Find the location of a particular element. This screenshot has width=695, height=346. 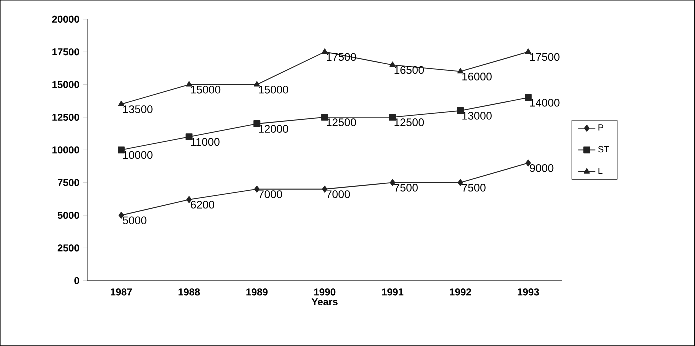

x-tick-label: 1988 is located at coordinates (189, 292).